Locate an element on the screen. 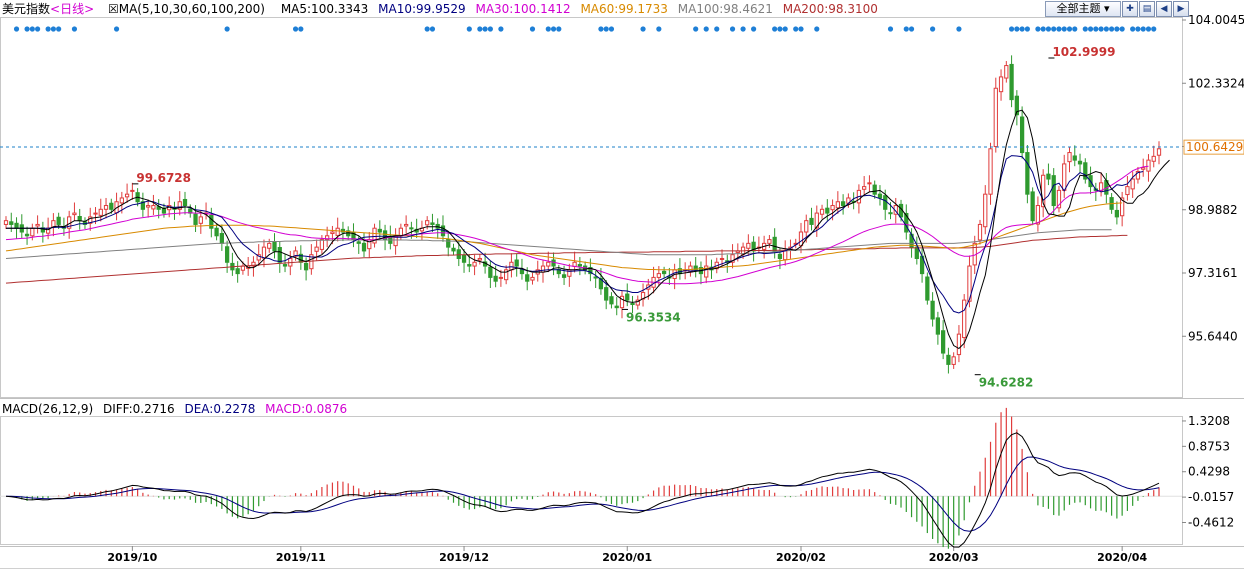 The height and width of the screenshot is (572, 1244). period-label: <日线> is located at coordinates (72, 9).